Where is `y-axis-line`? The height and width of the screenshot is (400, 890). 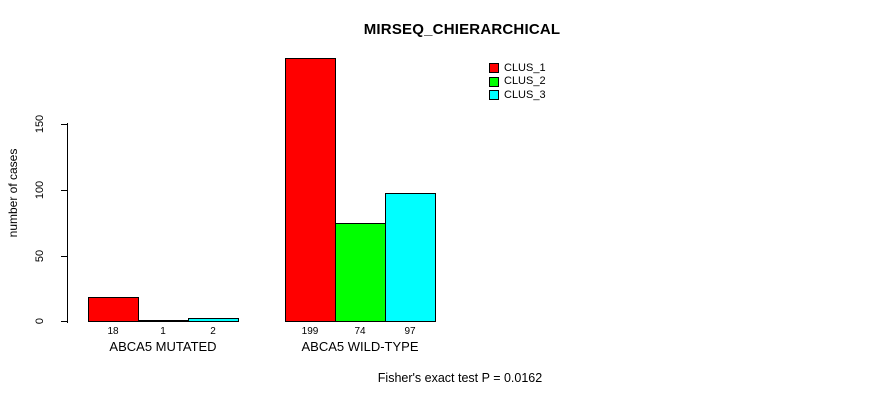
y-axis-line is located at coordinates (67, 223).